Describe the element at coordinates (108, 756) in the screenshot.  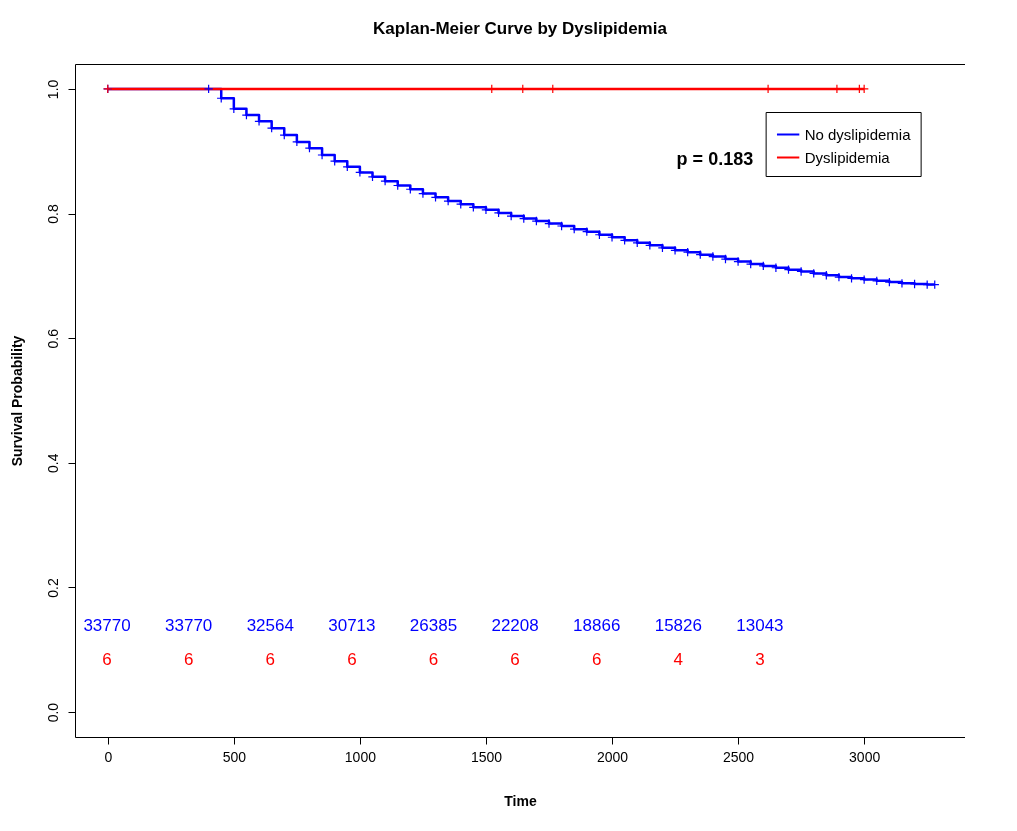
I see `x-tick-label: 0` at that location.